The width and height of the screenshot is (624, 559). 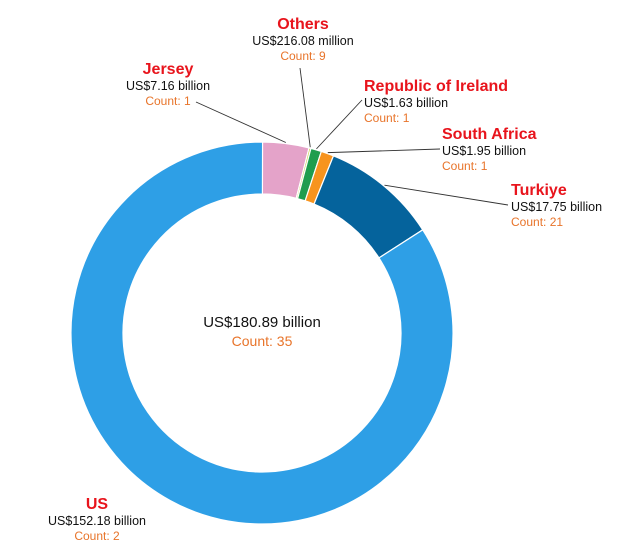 What do you see at coordinates (339, 124) in the screenshot?
I see `leader-line-ireland` at bounding box center [339, 124].